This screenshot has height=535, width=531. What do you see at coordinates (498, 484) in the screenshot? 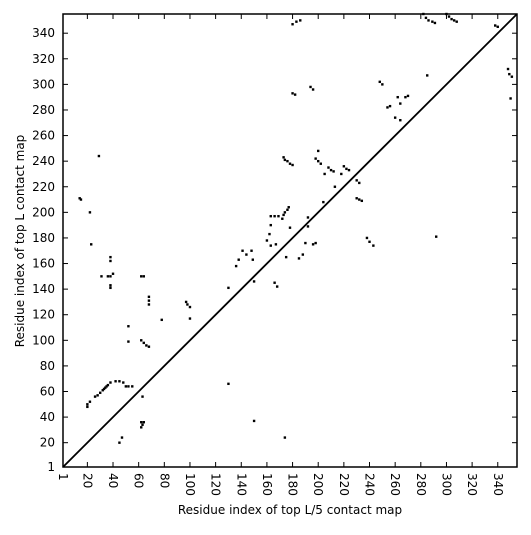
I see `x-tick-label: 340` at bounding box center [498, 484].